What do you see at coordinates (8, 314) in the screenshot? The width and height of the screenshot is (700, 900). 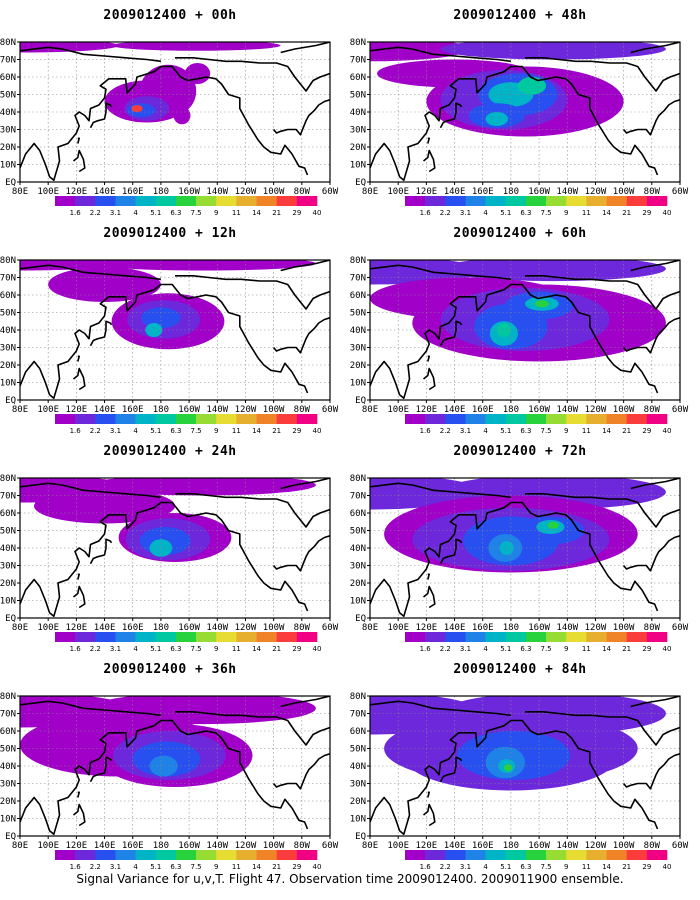 I see `lat-tick-label: 50N` at bounding box center [8, 314].